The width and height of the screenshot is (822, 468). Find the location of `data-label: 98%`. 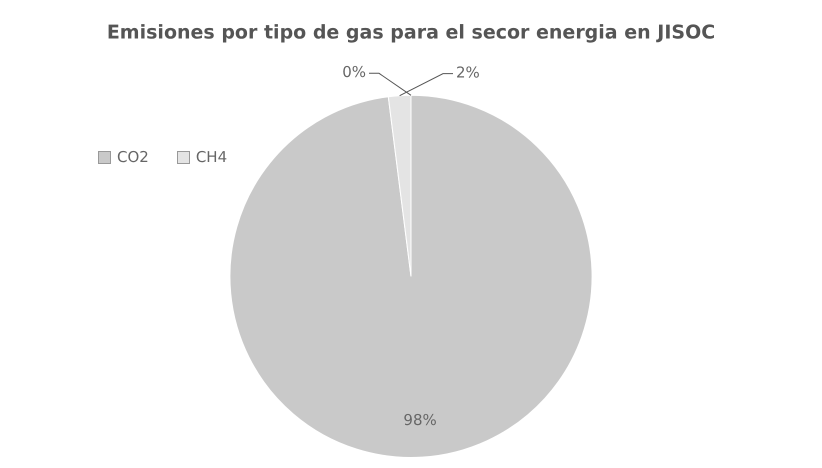

data-label: 98% is located at coordinates (420, 419).